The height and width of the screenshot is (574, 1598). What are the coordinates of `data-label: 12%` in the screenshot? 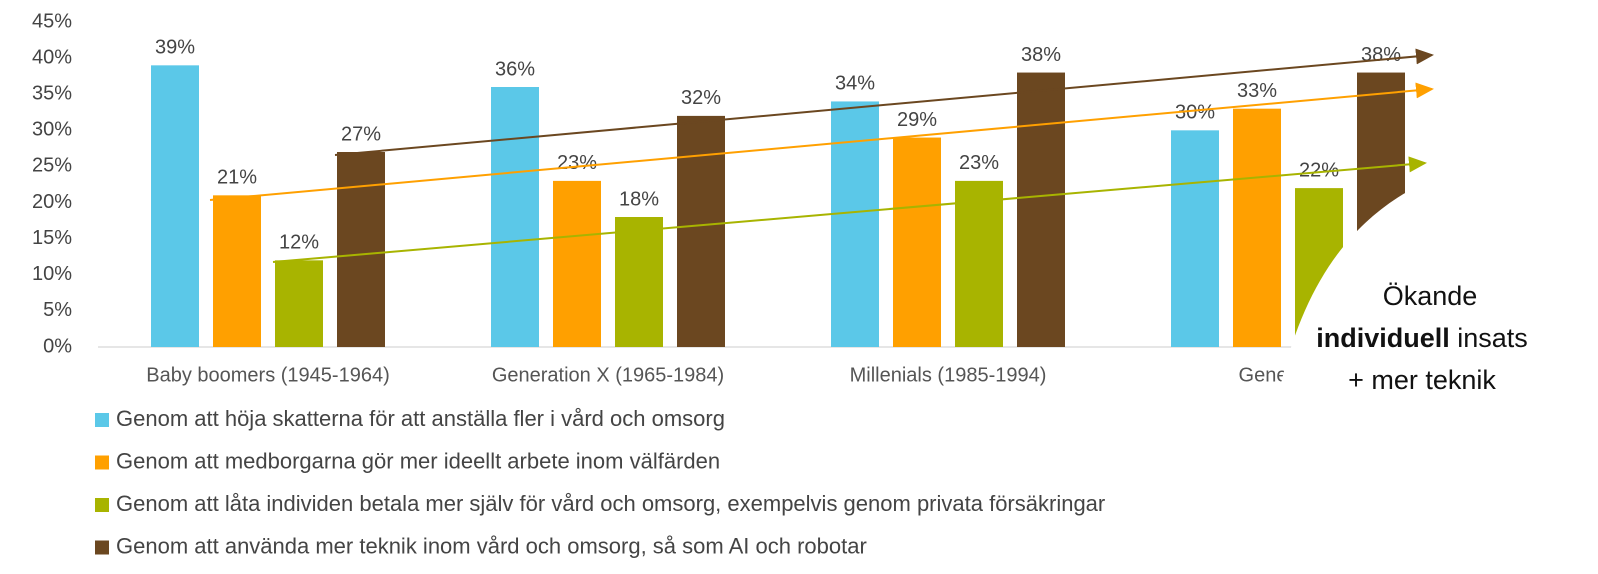 It's located at (299, 243).